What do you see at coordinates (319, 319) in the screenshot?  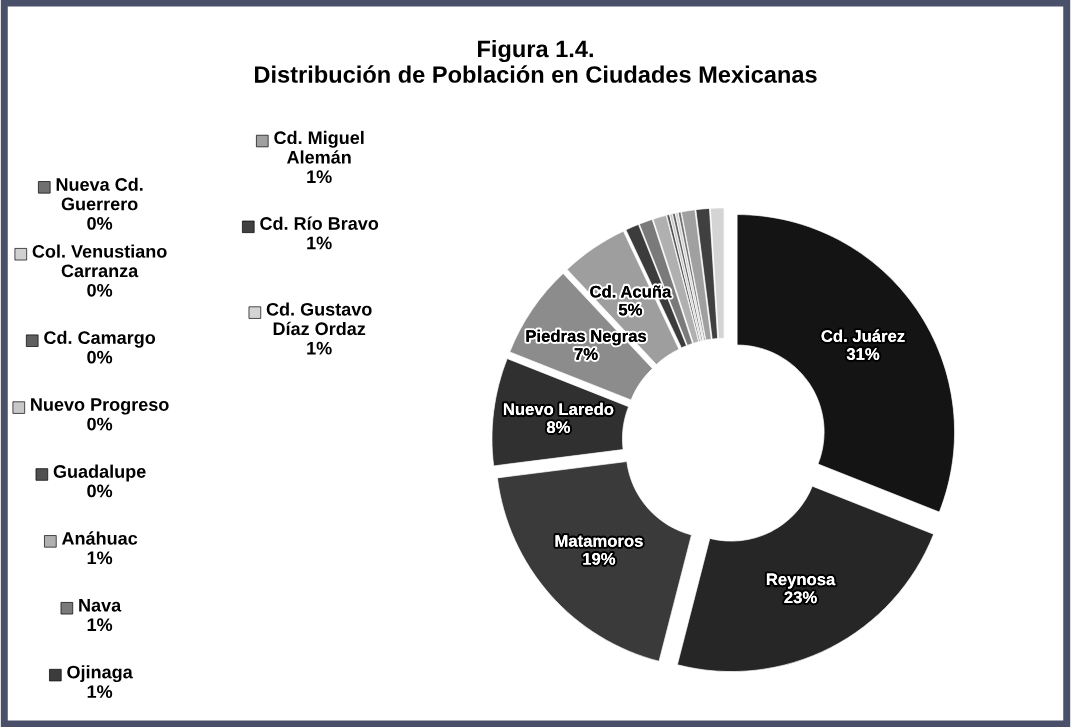 I see `legend-label: Cd. Gustavo Díaz Ordaz` at bounding box center [319, 319].